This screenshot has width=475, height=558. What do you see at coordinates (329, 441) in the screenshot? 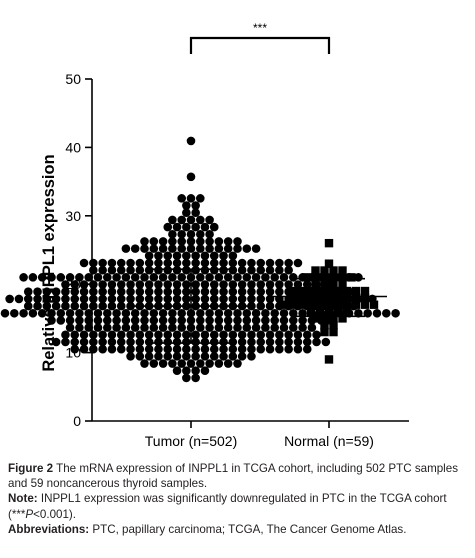
I see `x-tick-label: Normal (n=59)` at bounding box center [329, 441].